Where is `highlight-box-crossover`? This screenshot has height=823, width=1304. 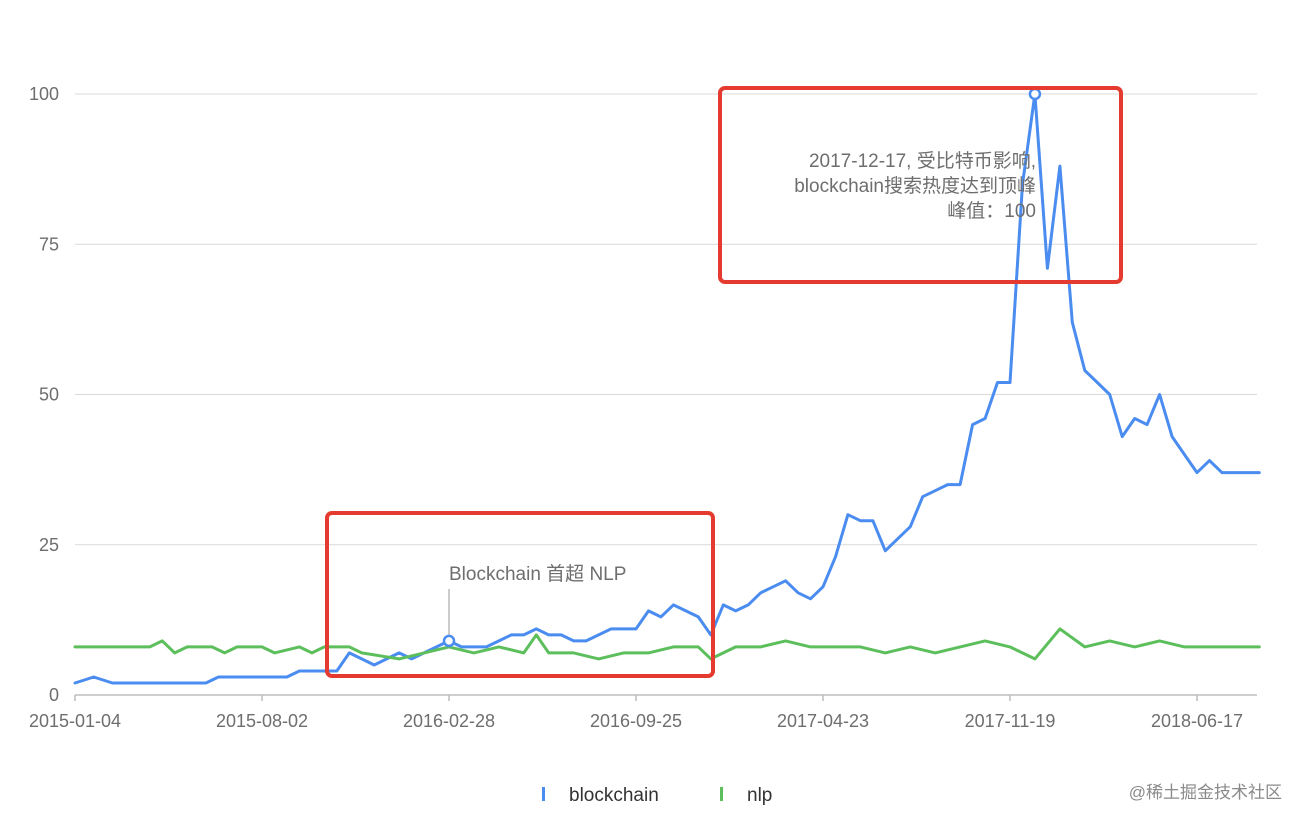 highlight-box-crossover is located at coordinates (520, 594).